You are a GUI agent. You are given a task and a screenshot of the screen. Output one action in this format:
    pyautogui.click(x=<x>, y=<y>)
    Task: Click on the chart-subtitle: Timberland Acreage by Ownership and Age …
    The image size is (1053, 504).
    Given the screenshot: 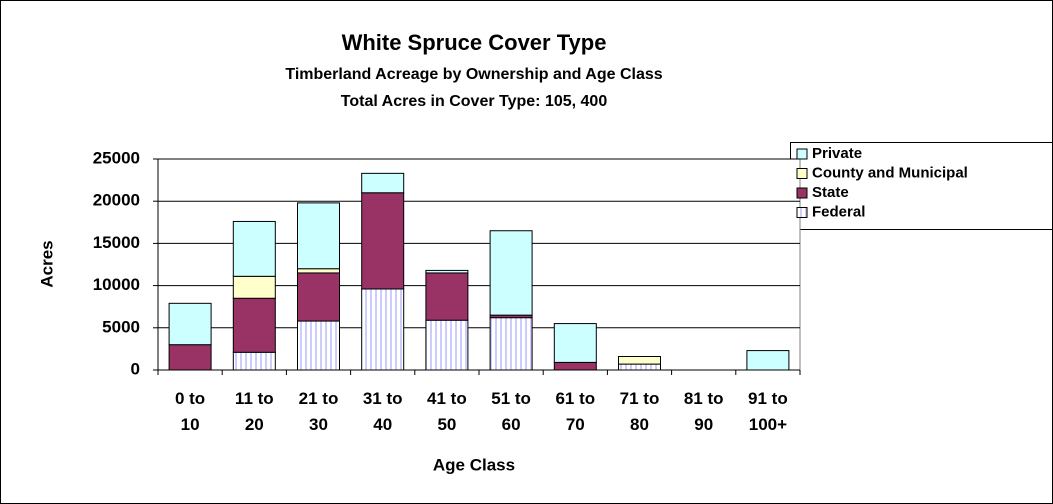 What is the action you would take?
    pyautogui.click(x=473, y=74)
    